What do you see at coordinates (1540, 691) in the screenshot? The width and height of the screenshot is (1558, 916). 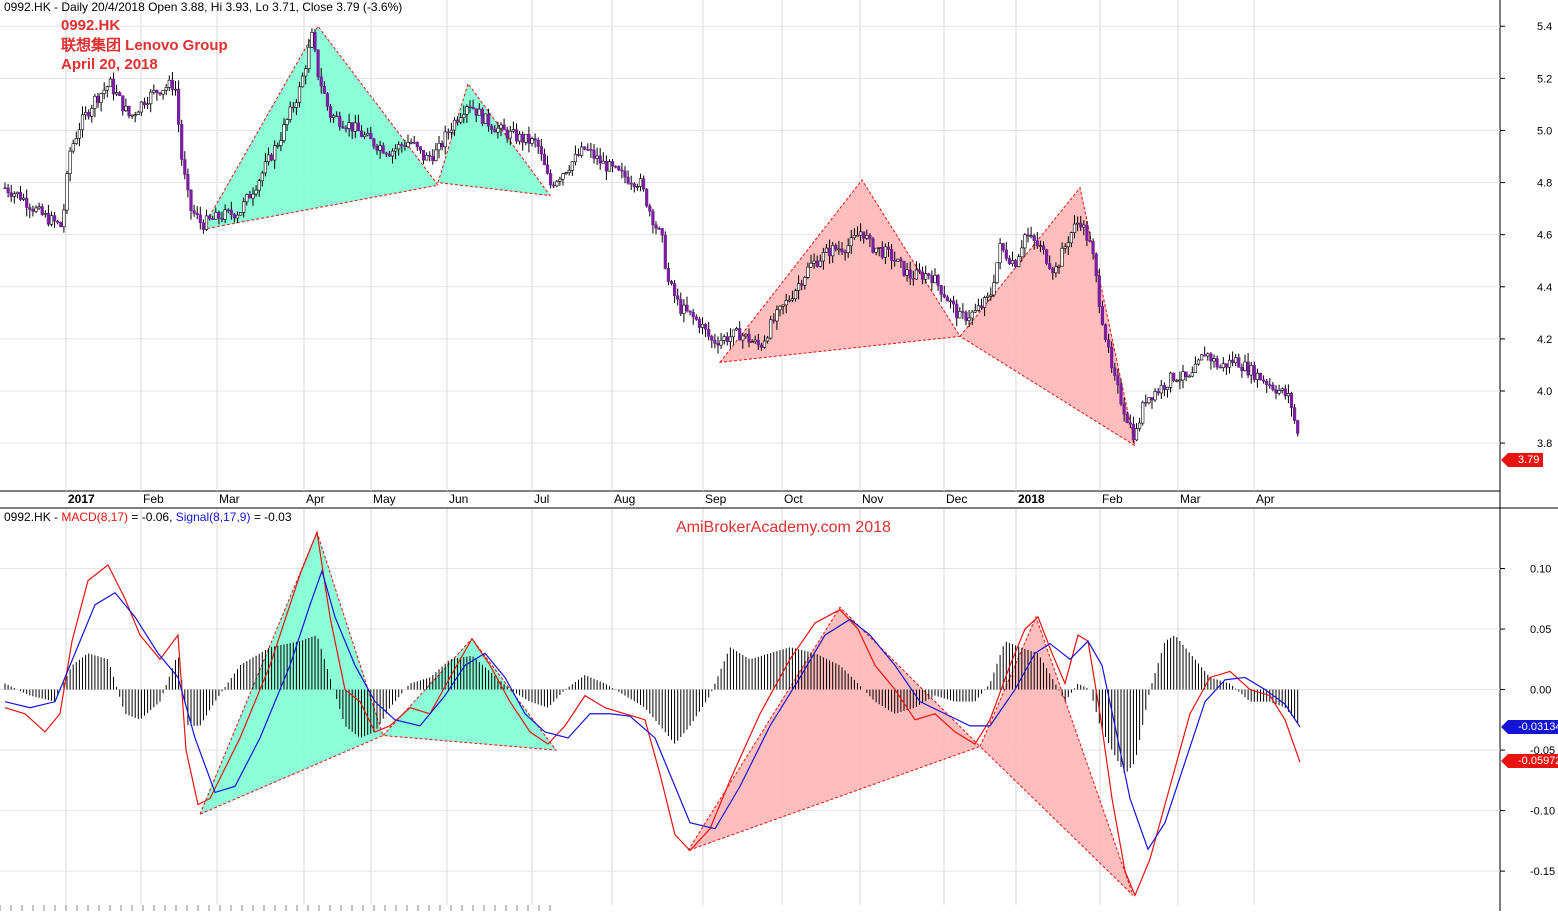 I see `macd-y-tick-label: 0.00` at bounding box center [1540, 691].